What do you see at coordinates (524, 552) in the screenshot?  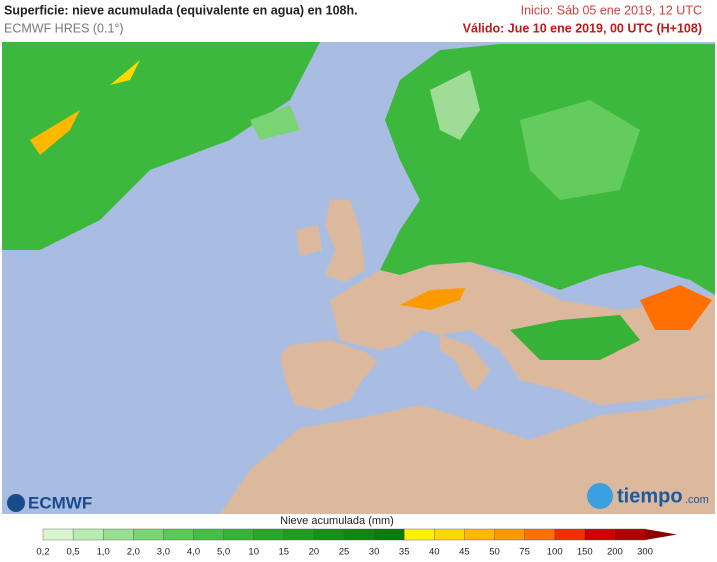 I see `legend-tick-label: 75` at bounding box center [524, 552].